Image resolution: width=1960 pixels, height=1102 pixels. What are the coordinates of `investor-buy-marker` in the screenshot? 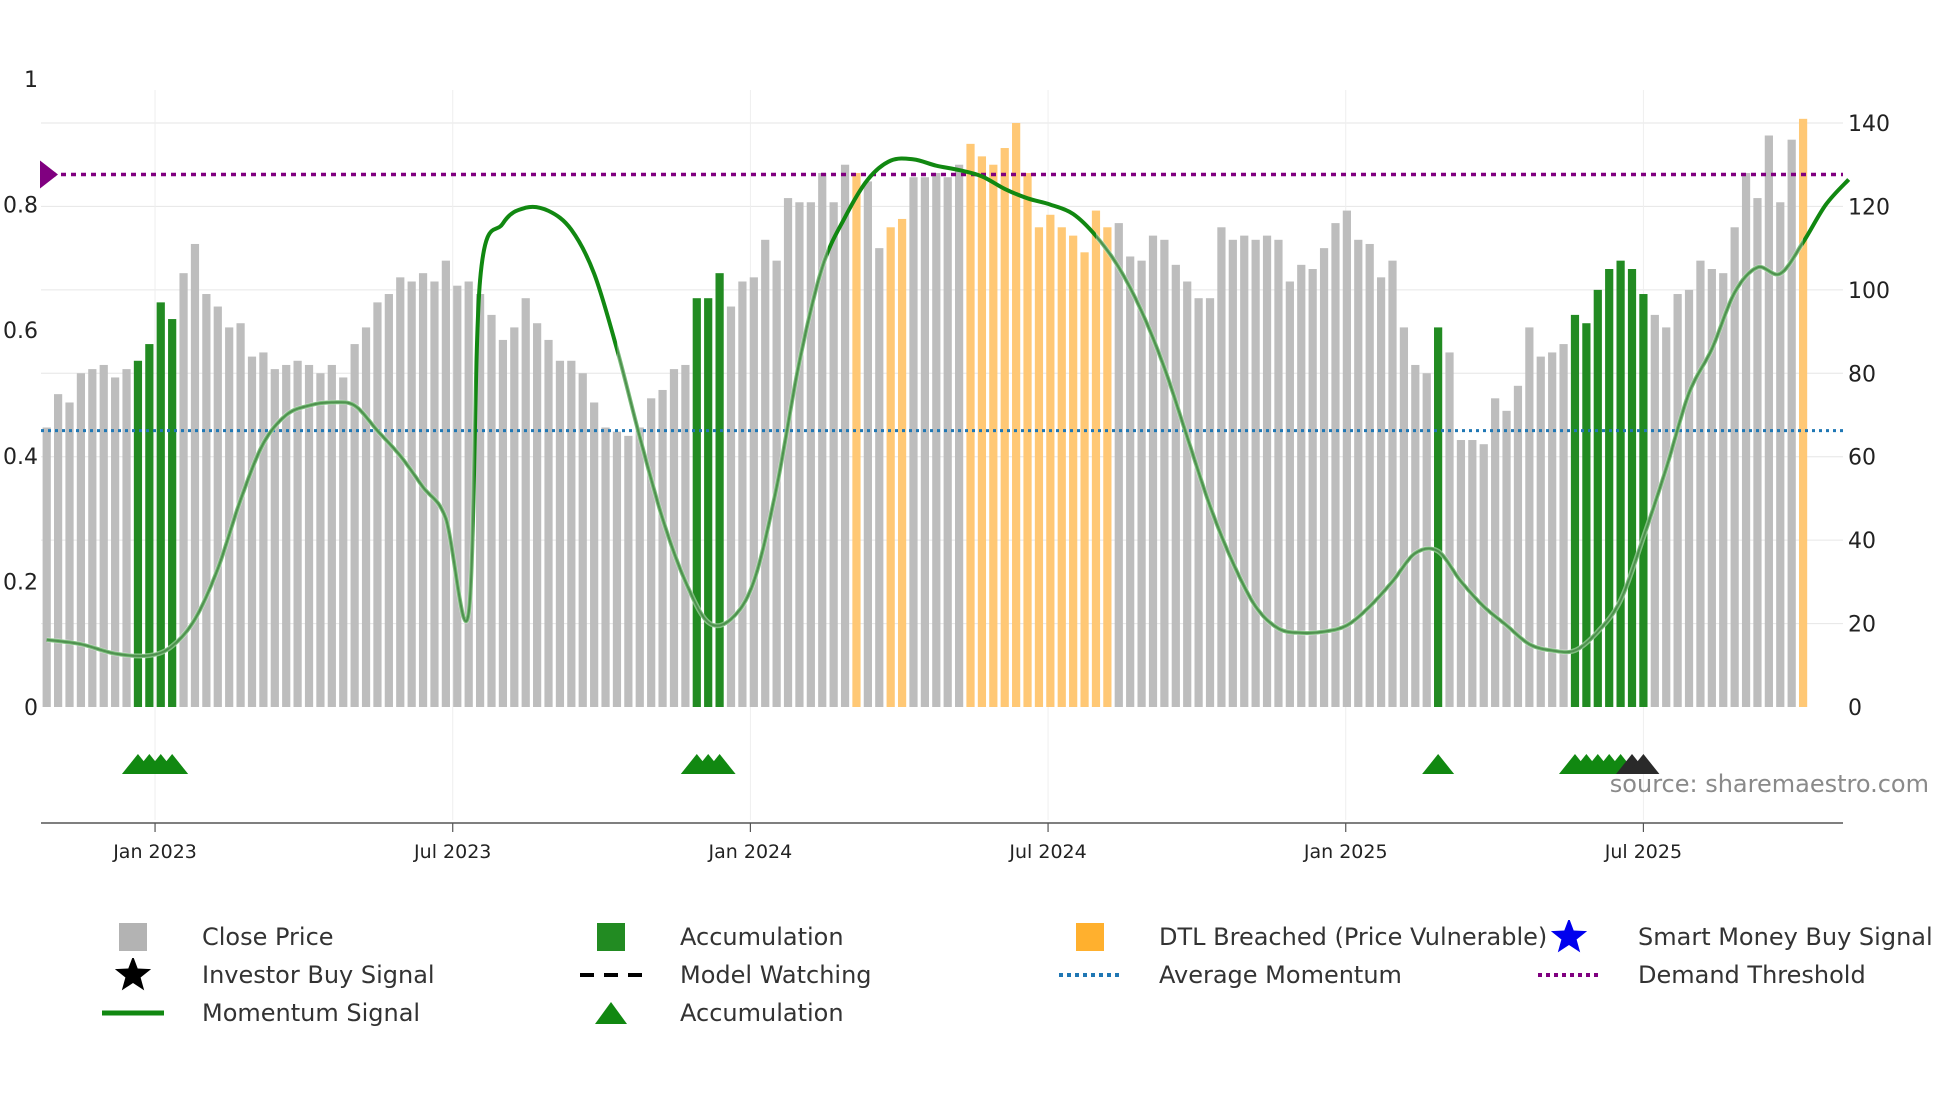 It's located at (1643, 764).